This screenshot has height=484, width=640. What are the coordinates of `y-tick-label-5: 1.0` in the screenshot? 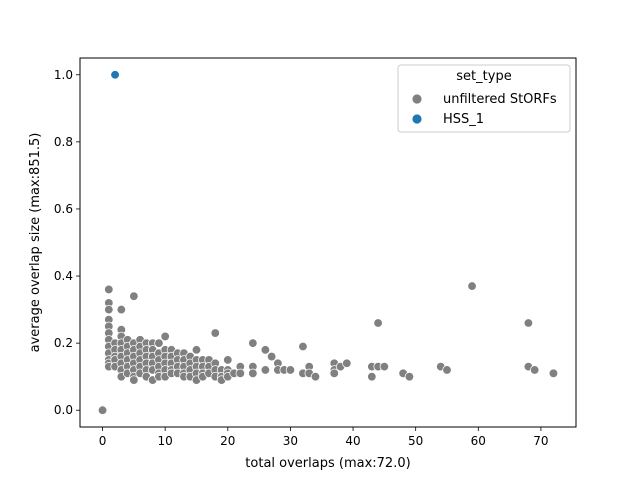 It's located at (63, 75).